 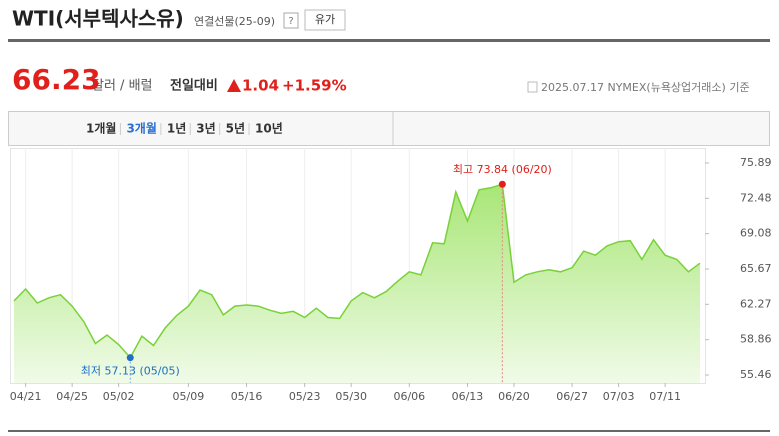 I want to click on low-label: 최저 57.13 (05/05), so click(x=130, y=371).